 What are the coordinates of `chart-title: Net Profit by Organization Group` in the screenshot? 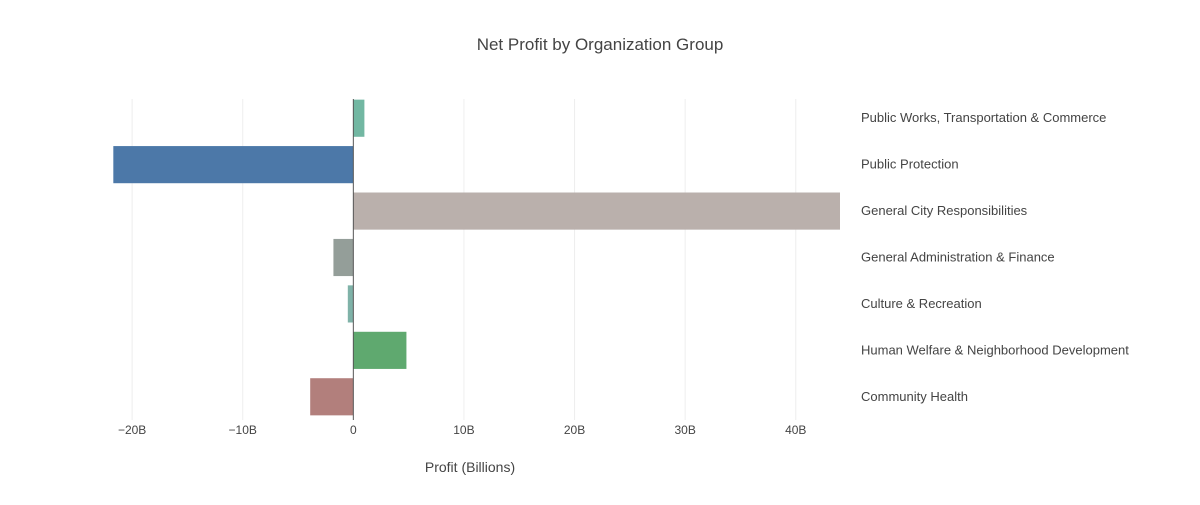 It's located at (600, 44).